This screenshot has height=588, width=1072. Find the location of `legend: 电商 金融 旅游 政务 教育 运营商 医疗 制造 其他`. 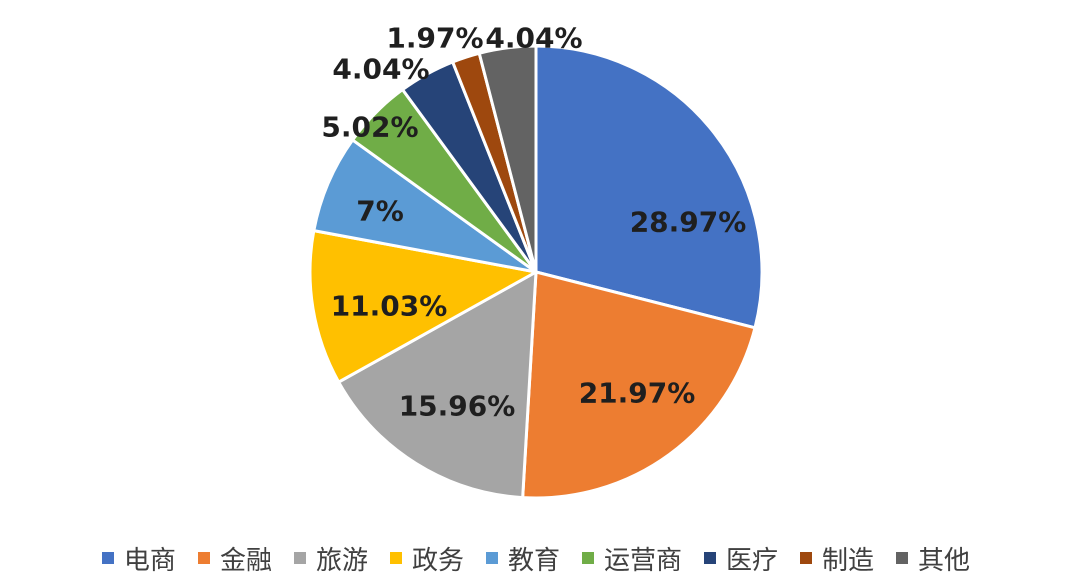

legend: 电商 金融 旅游 政务 教育 运营商 医疗 制造 其他 is located at coordinates (536, 558).